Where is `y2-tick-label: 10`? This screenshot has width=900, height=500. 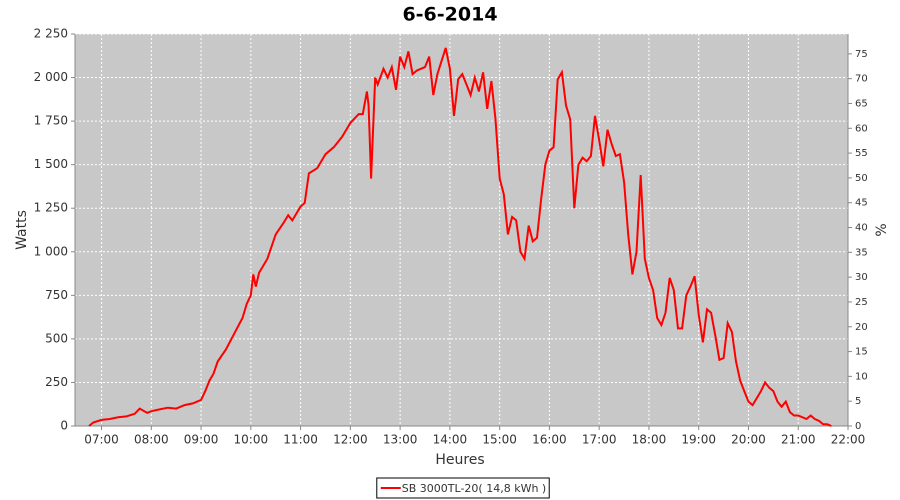 y2-tick-label: 10 is located at coordinates (861, 376).